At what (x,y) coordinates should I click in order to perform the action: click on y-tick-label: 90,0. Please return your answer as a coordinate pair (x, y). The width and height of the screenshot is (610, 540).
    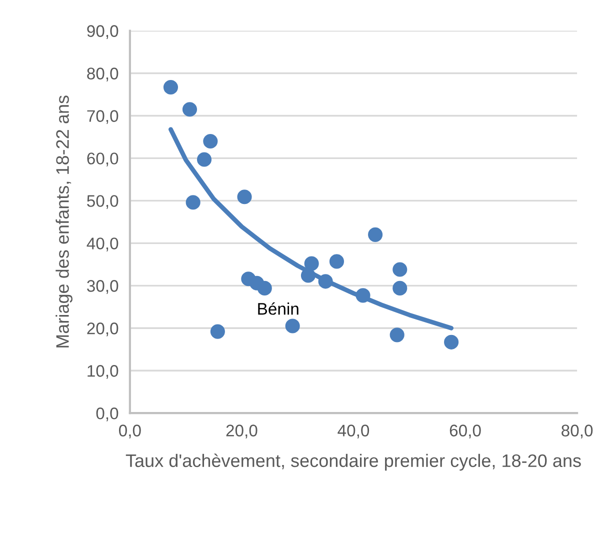
    Looking at the image, I should click on (102, 32).